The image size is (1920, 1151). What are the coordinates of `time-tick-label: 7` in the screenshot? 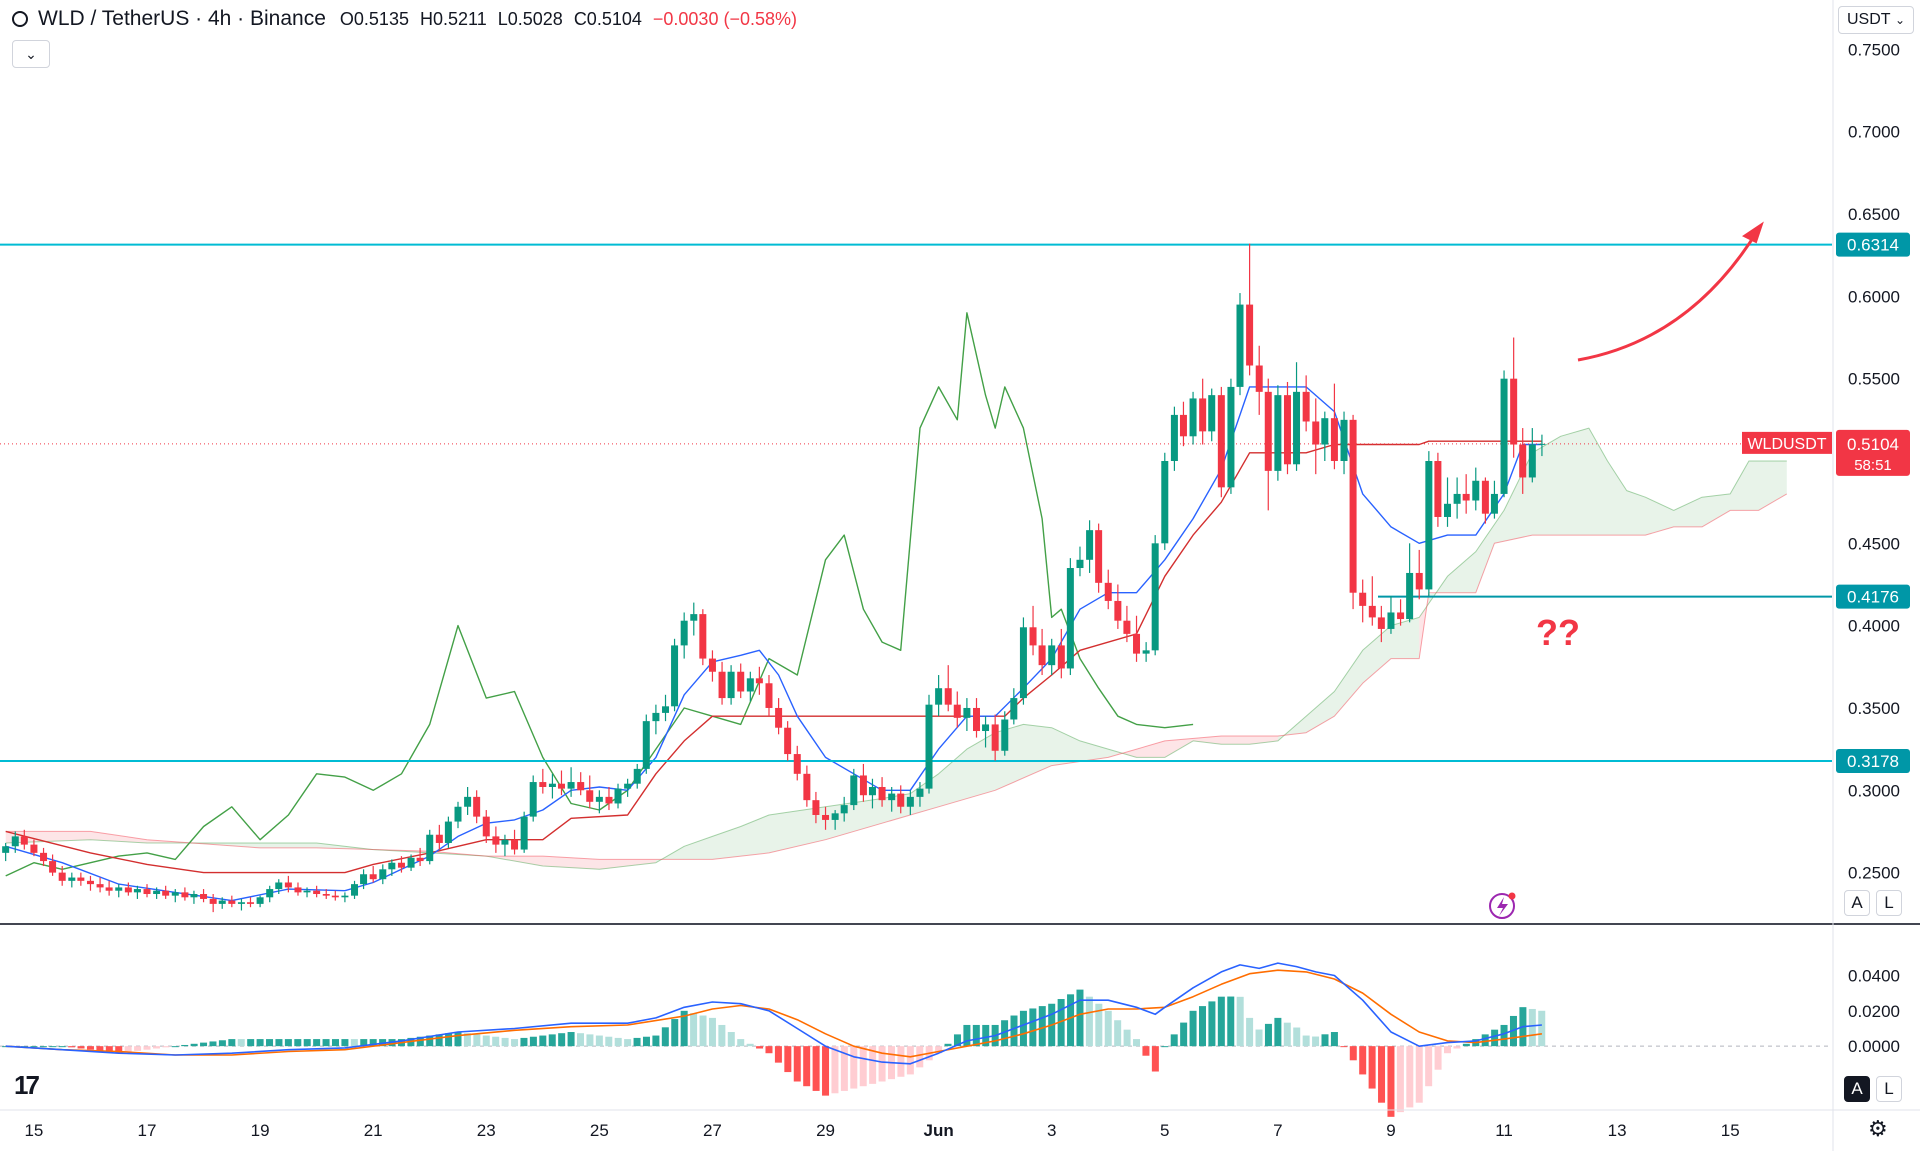 It's located at (1277, 1130).